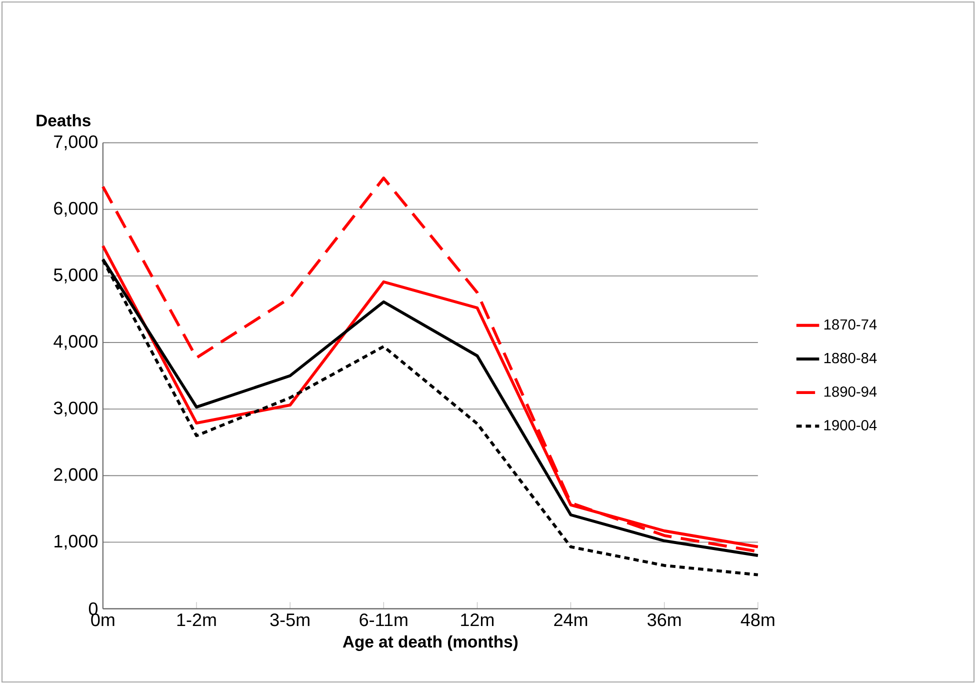 The width and height of the screenshot is (976, 684). Describe the element at coordinates (93, 609) in the screenshot. I see `y-tick-label: 0` at that location.